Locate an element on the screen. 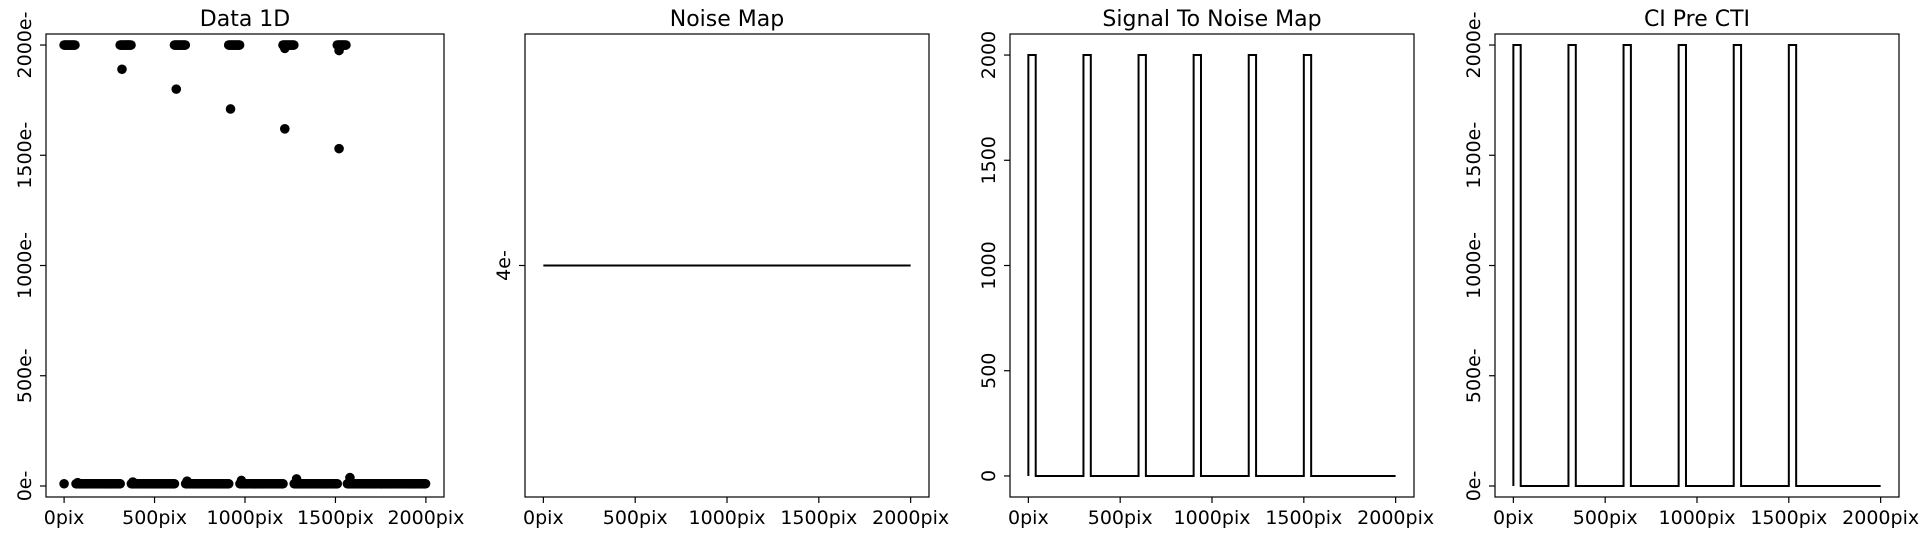 This screenshot has height=535, width=1929. chart-title: CI Pre CTI is located at coordinates (1697, 19).